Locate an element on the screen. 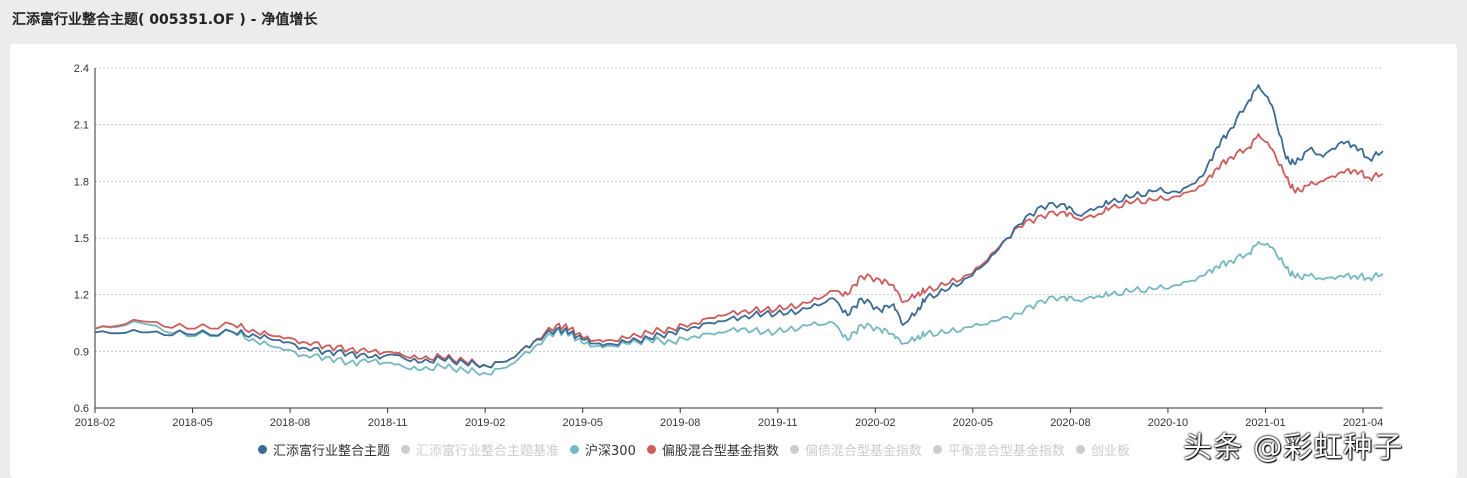  x-tick-label: 2020-05 is located at coordinates (973, 423).